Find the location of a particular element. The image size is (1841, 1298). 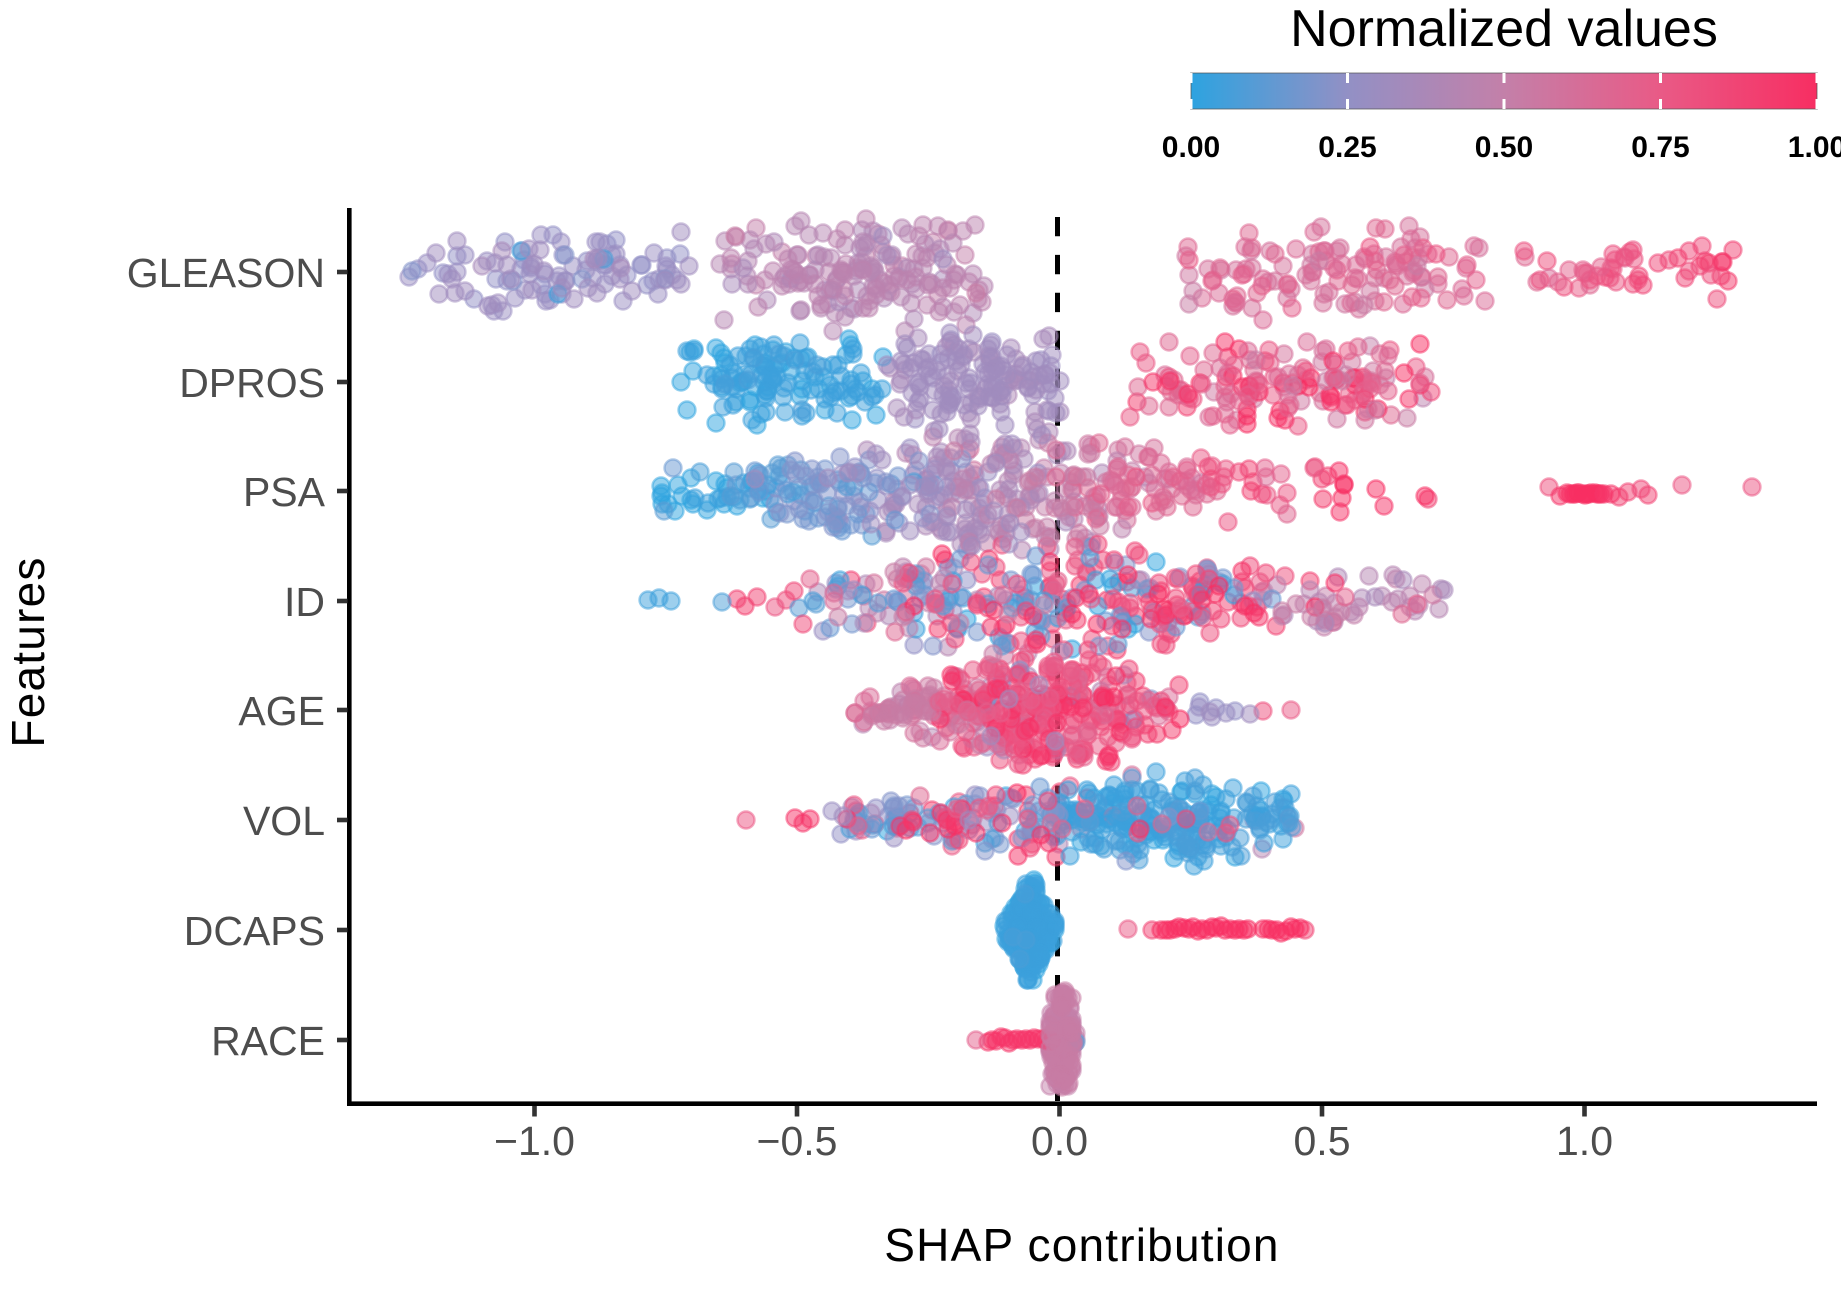

svg-text: 0.25 is located at coordinates (1347, 147).